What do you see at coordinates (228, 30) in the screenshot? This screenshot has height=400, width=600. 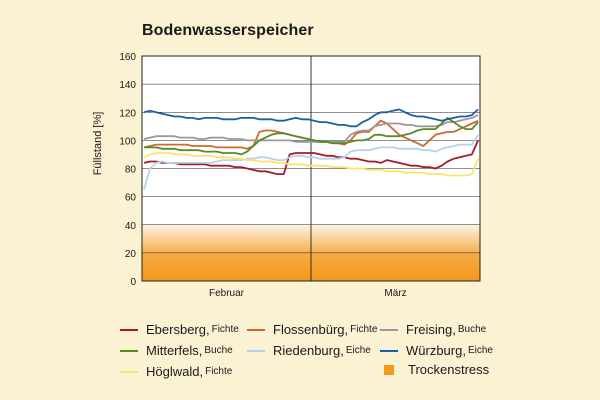 I see `chart-title: Bodenwasserspeicher` at bounding box center [228, 30].